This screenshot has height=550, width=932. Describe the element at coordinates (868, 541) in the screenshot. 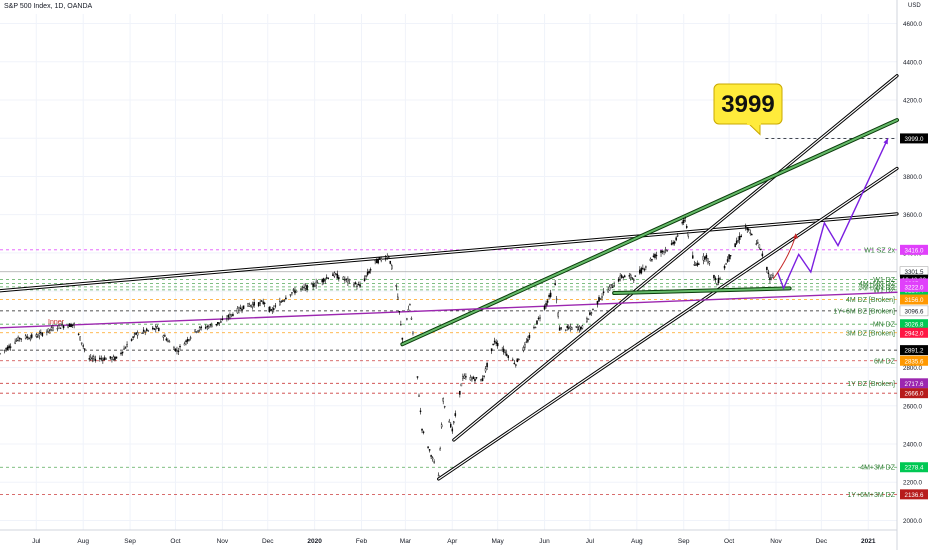

I see `time-tick-label: 2021` at that location.